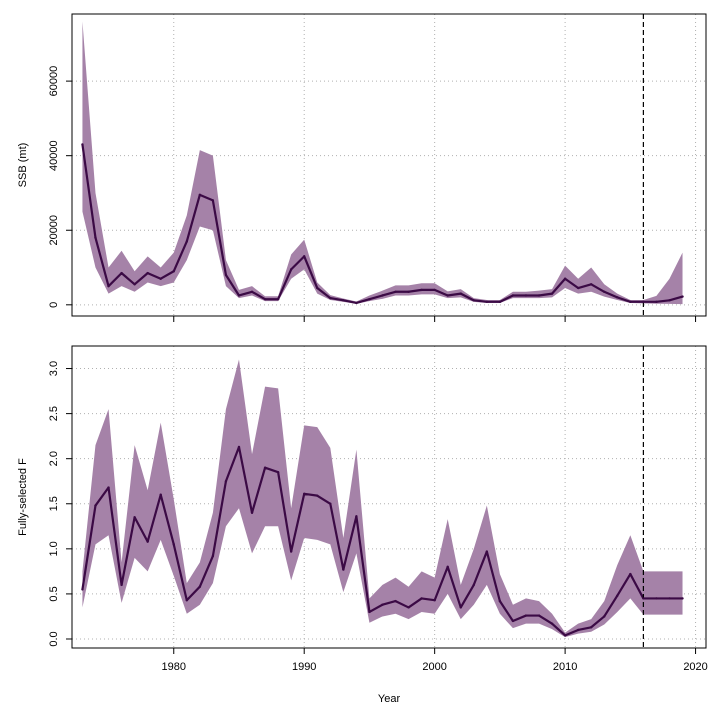 The height and width of the screenshot is (720, 720). I want to click on f-point-1985, so click(239, 447).